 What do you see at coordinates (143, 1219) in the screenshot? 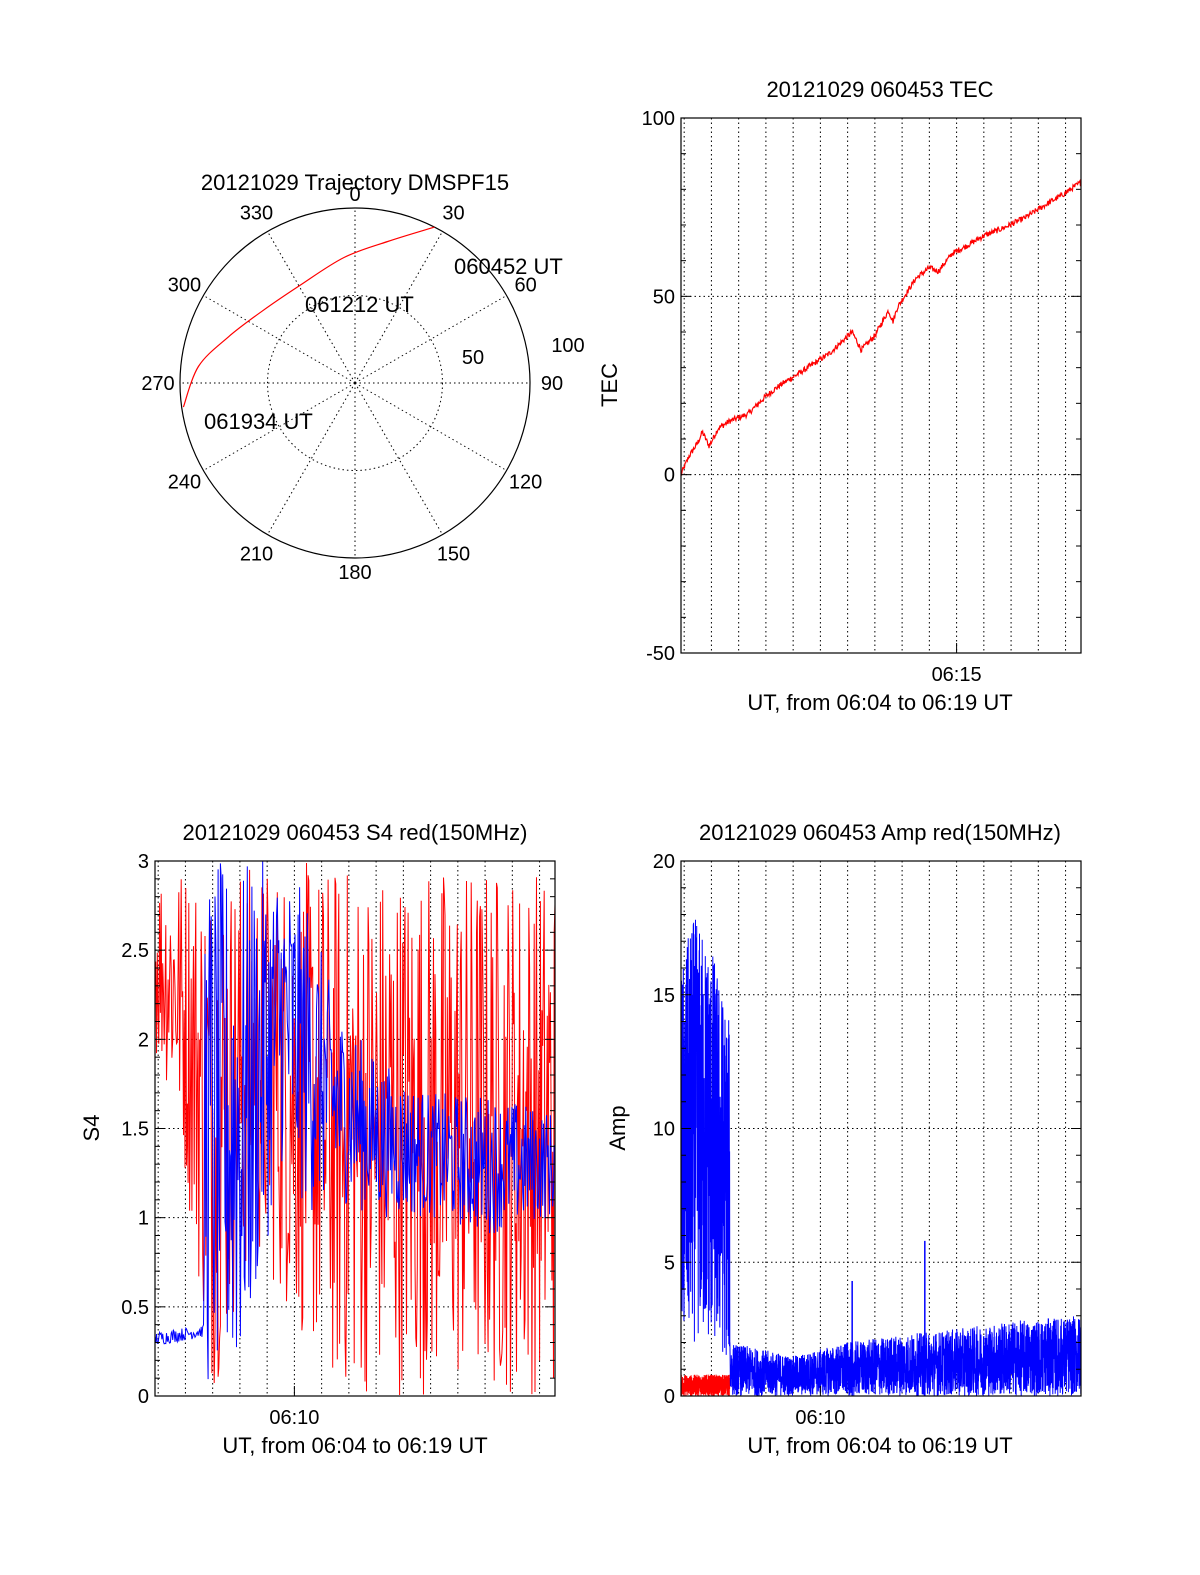
I see `y-tick-label: 1` at bounding box center [143, 1219].